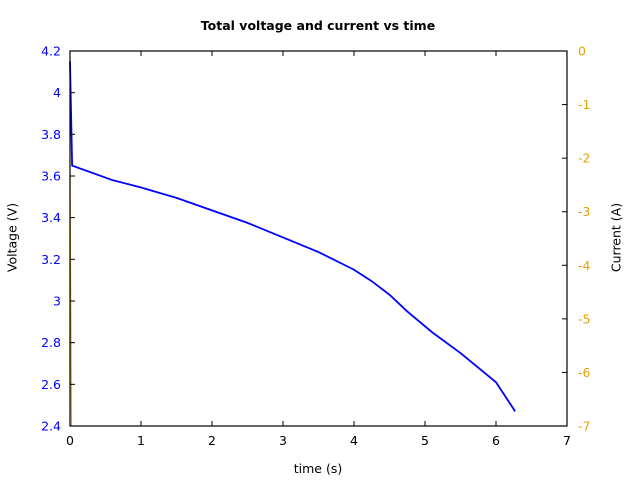 The height and width of the screenshot is (480, 640). Describe the element at coordinates (51, 176) in the screenshot. I see `y-tick-label: 3.6` at that location.